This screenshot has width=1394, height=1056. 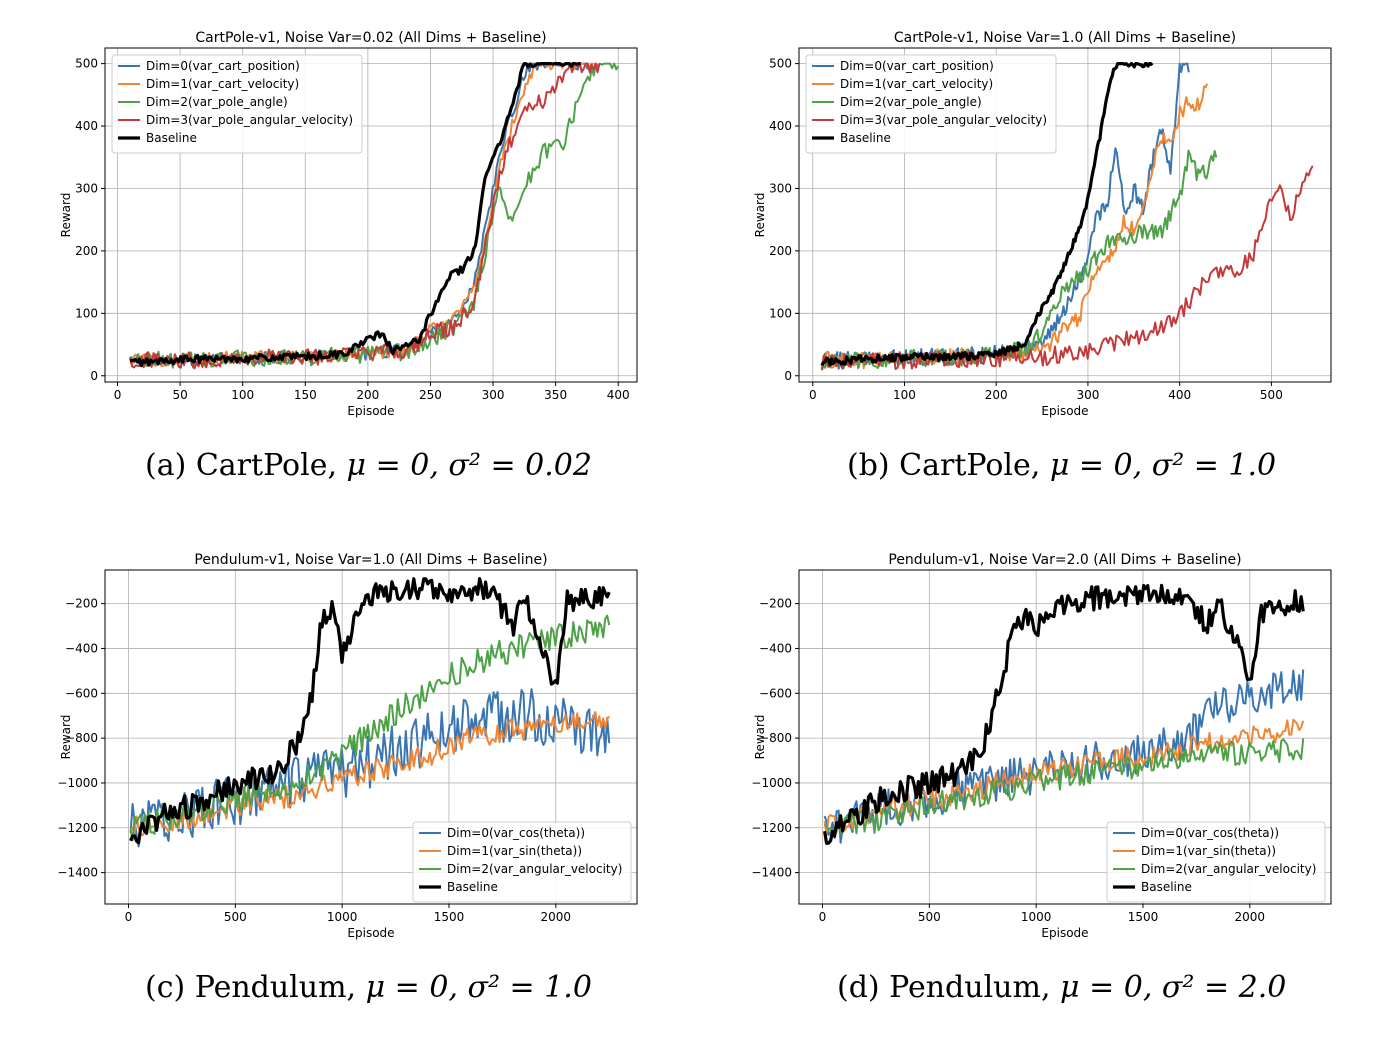 I want to click on plot-area-d, so click(x=1064, y=714).